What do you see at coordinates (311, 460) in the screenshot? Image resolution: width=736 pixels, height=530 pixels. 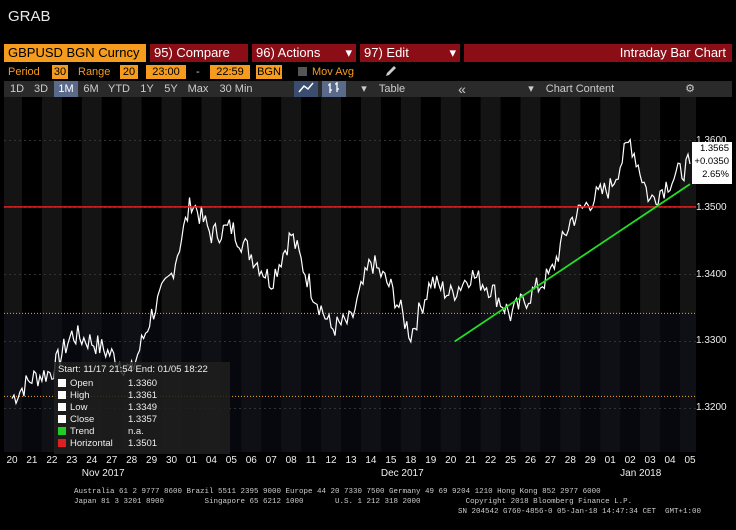 I see `x-tick-label: 11` at bounding box center [311, 460].